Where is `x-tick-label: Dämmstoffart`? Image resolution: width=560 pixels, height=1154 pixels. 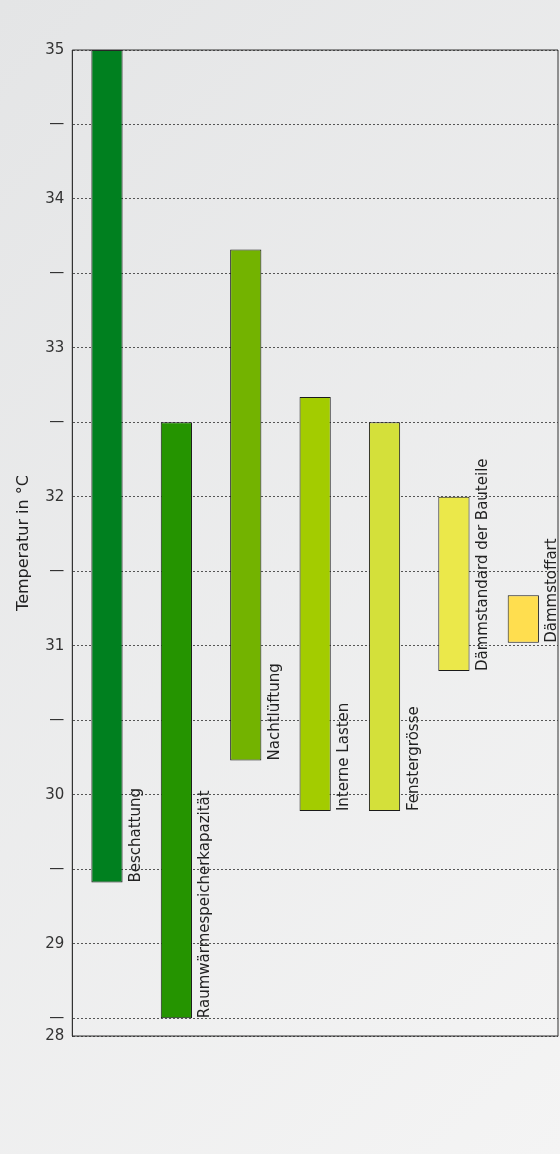
x-tick-label: Dämmstoffart is located at coordinates (551, 590).